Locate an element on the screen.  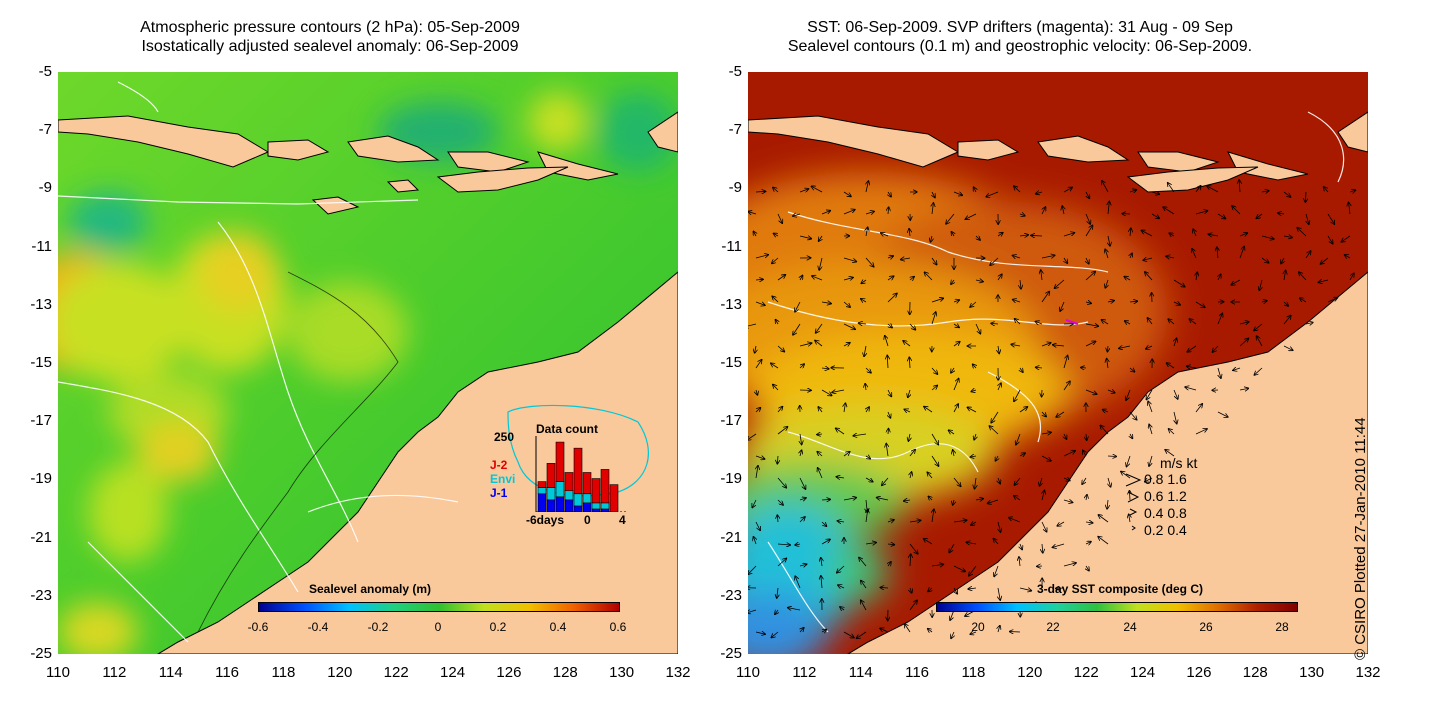
data-count-title: Data count is located at coordinates (567, 429).